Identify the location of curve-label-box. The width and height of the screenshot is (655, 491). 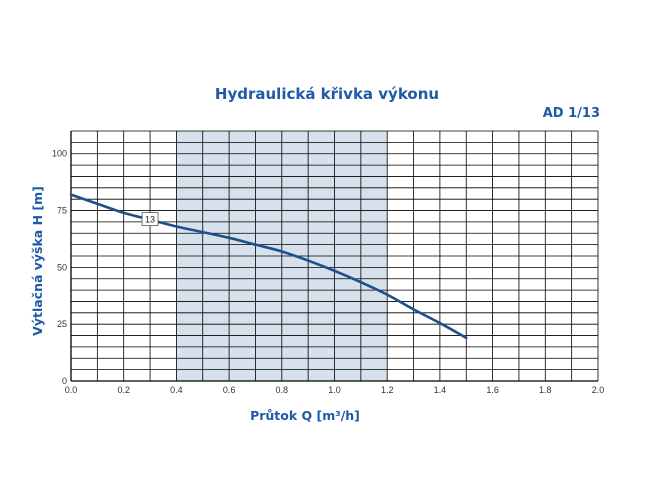
(150, 219).